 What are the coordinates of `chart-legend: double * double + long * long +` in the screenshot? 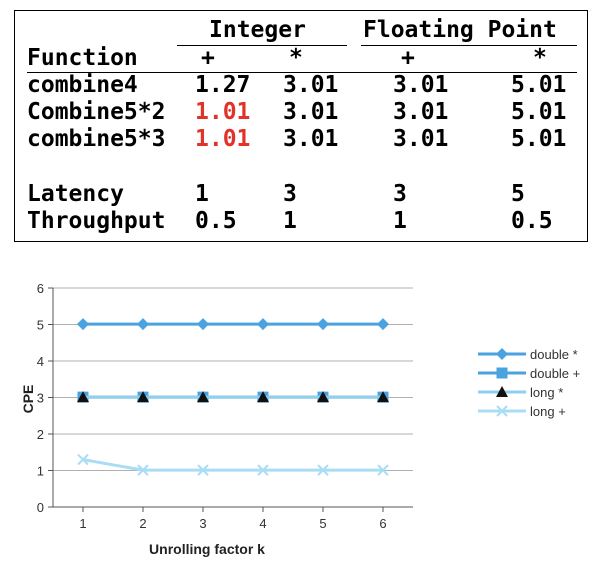 It's located at (529, 383).